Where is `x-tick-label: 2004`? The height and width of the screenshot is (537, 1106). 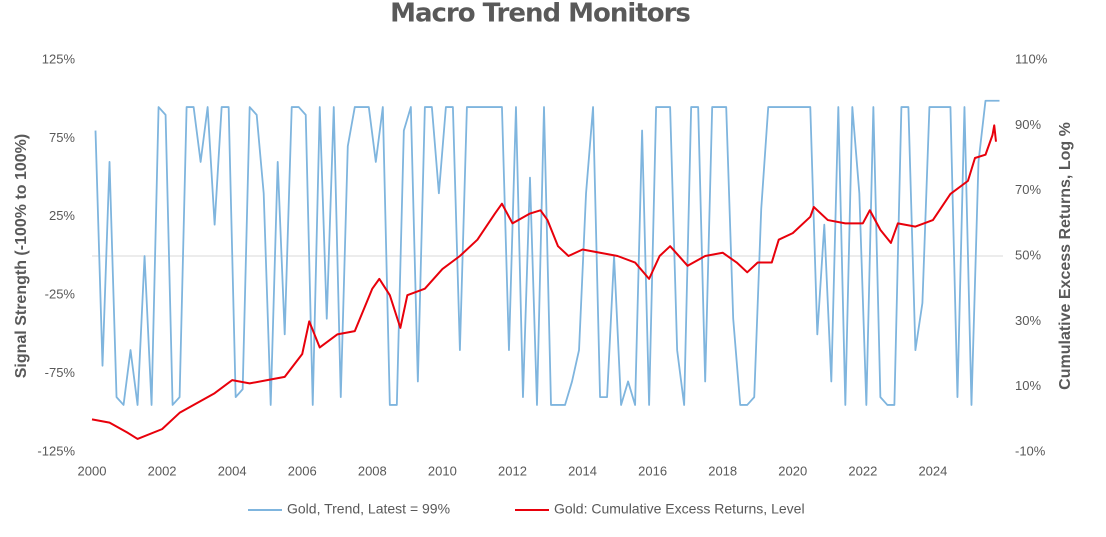
x-tick-label: 2004 is located at coordinates (232, 470).